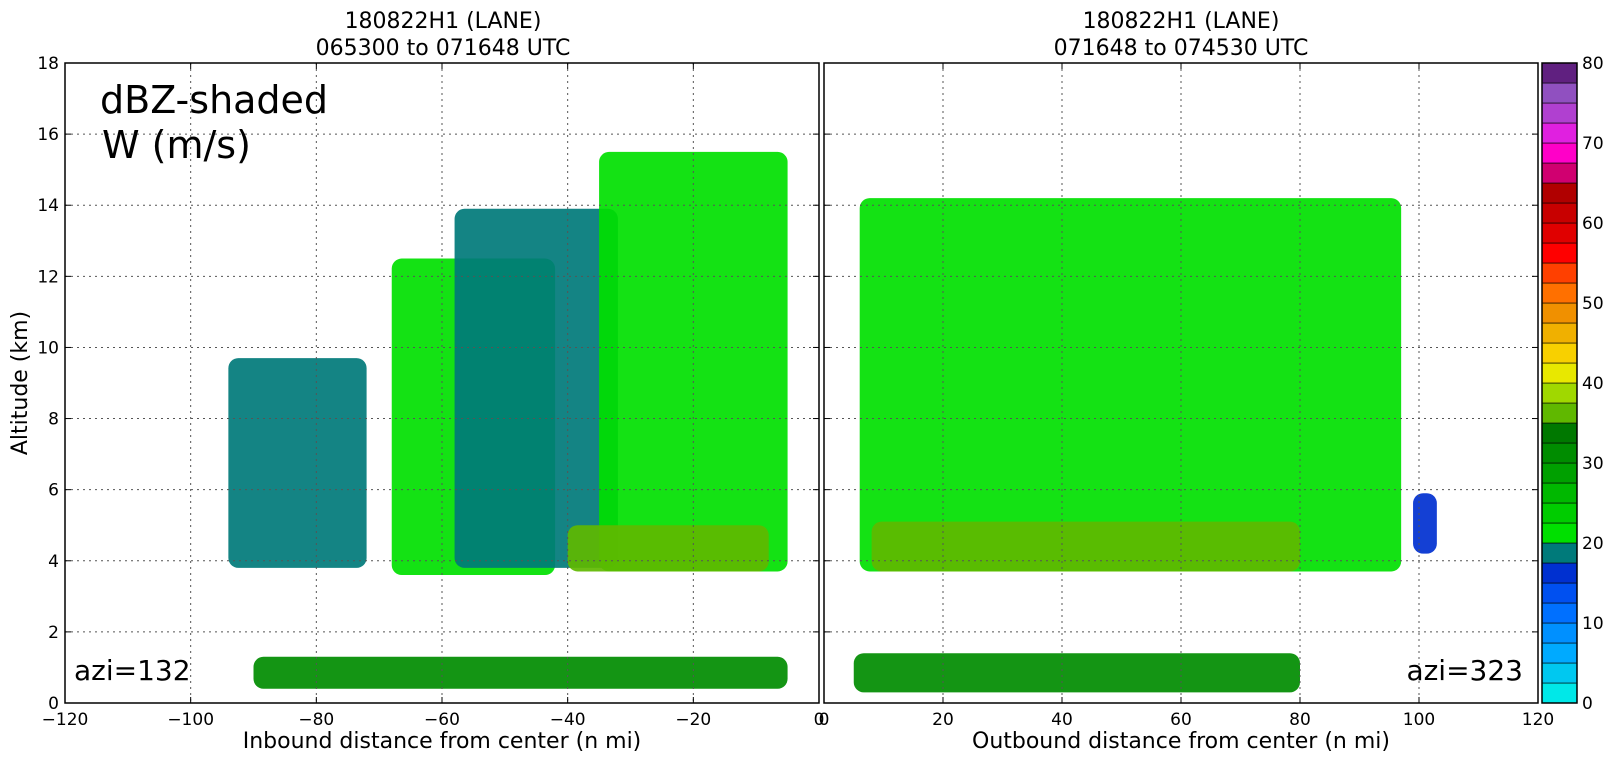 Image resolution: width=1615 pixels, height=762 pixels. I want to click on annotation-azi-inbound: azi=132, so click(132, 670).